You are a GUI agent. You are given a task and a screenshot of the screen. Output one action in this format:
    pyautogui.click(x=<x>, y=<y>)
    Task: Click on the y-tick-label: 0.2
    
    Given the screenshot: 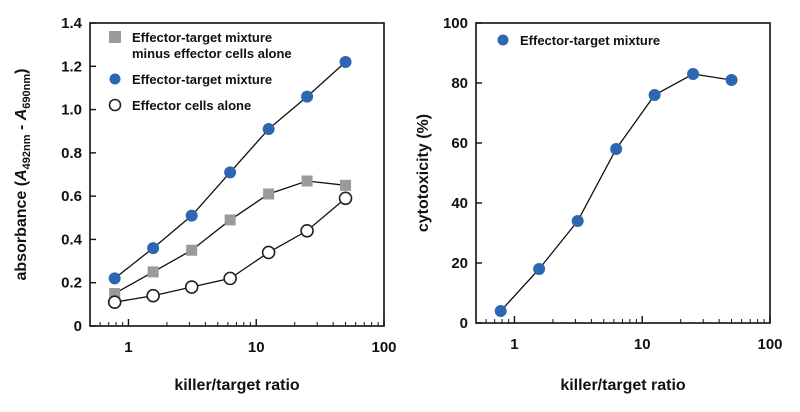 What is the action you would take?
    pyautogui.click(x=71, y=283)
    